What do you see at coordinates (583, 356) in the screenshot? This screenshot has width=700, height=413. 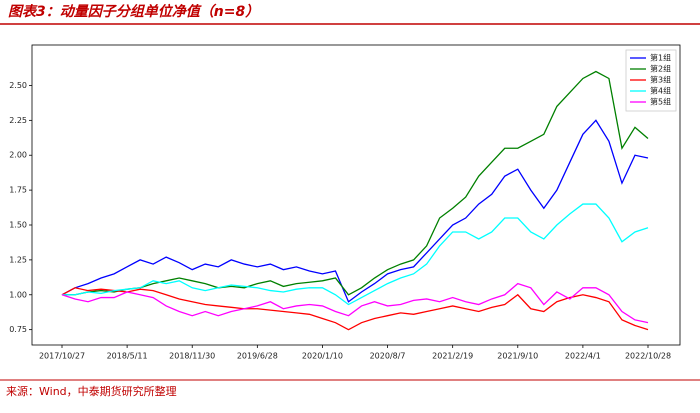 I see `x-tick-label: 2022/4/1` at bounding box center [583, 356].